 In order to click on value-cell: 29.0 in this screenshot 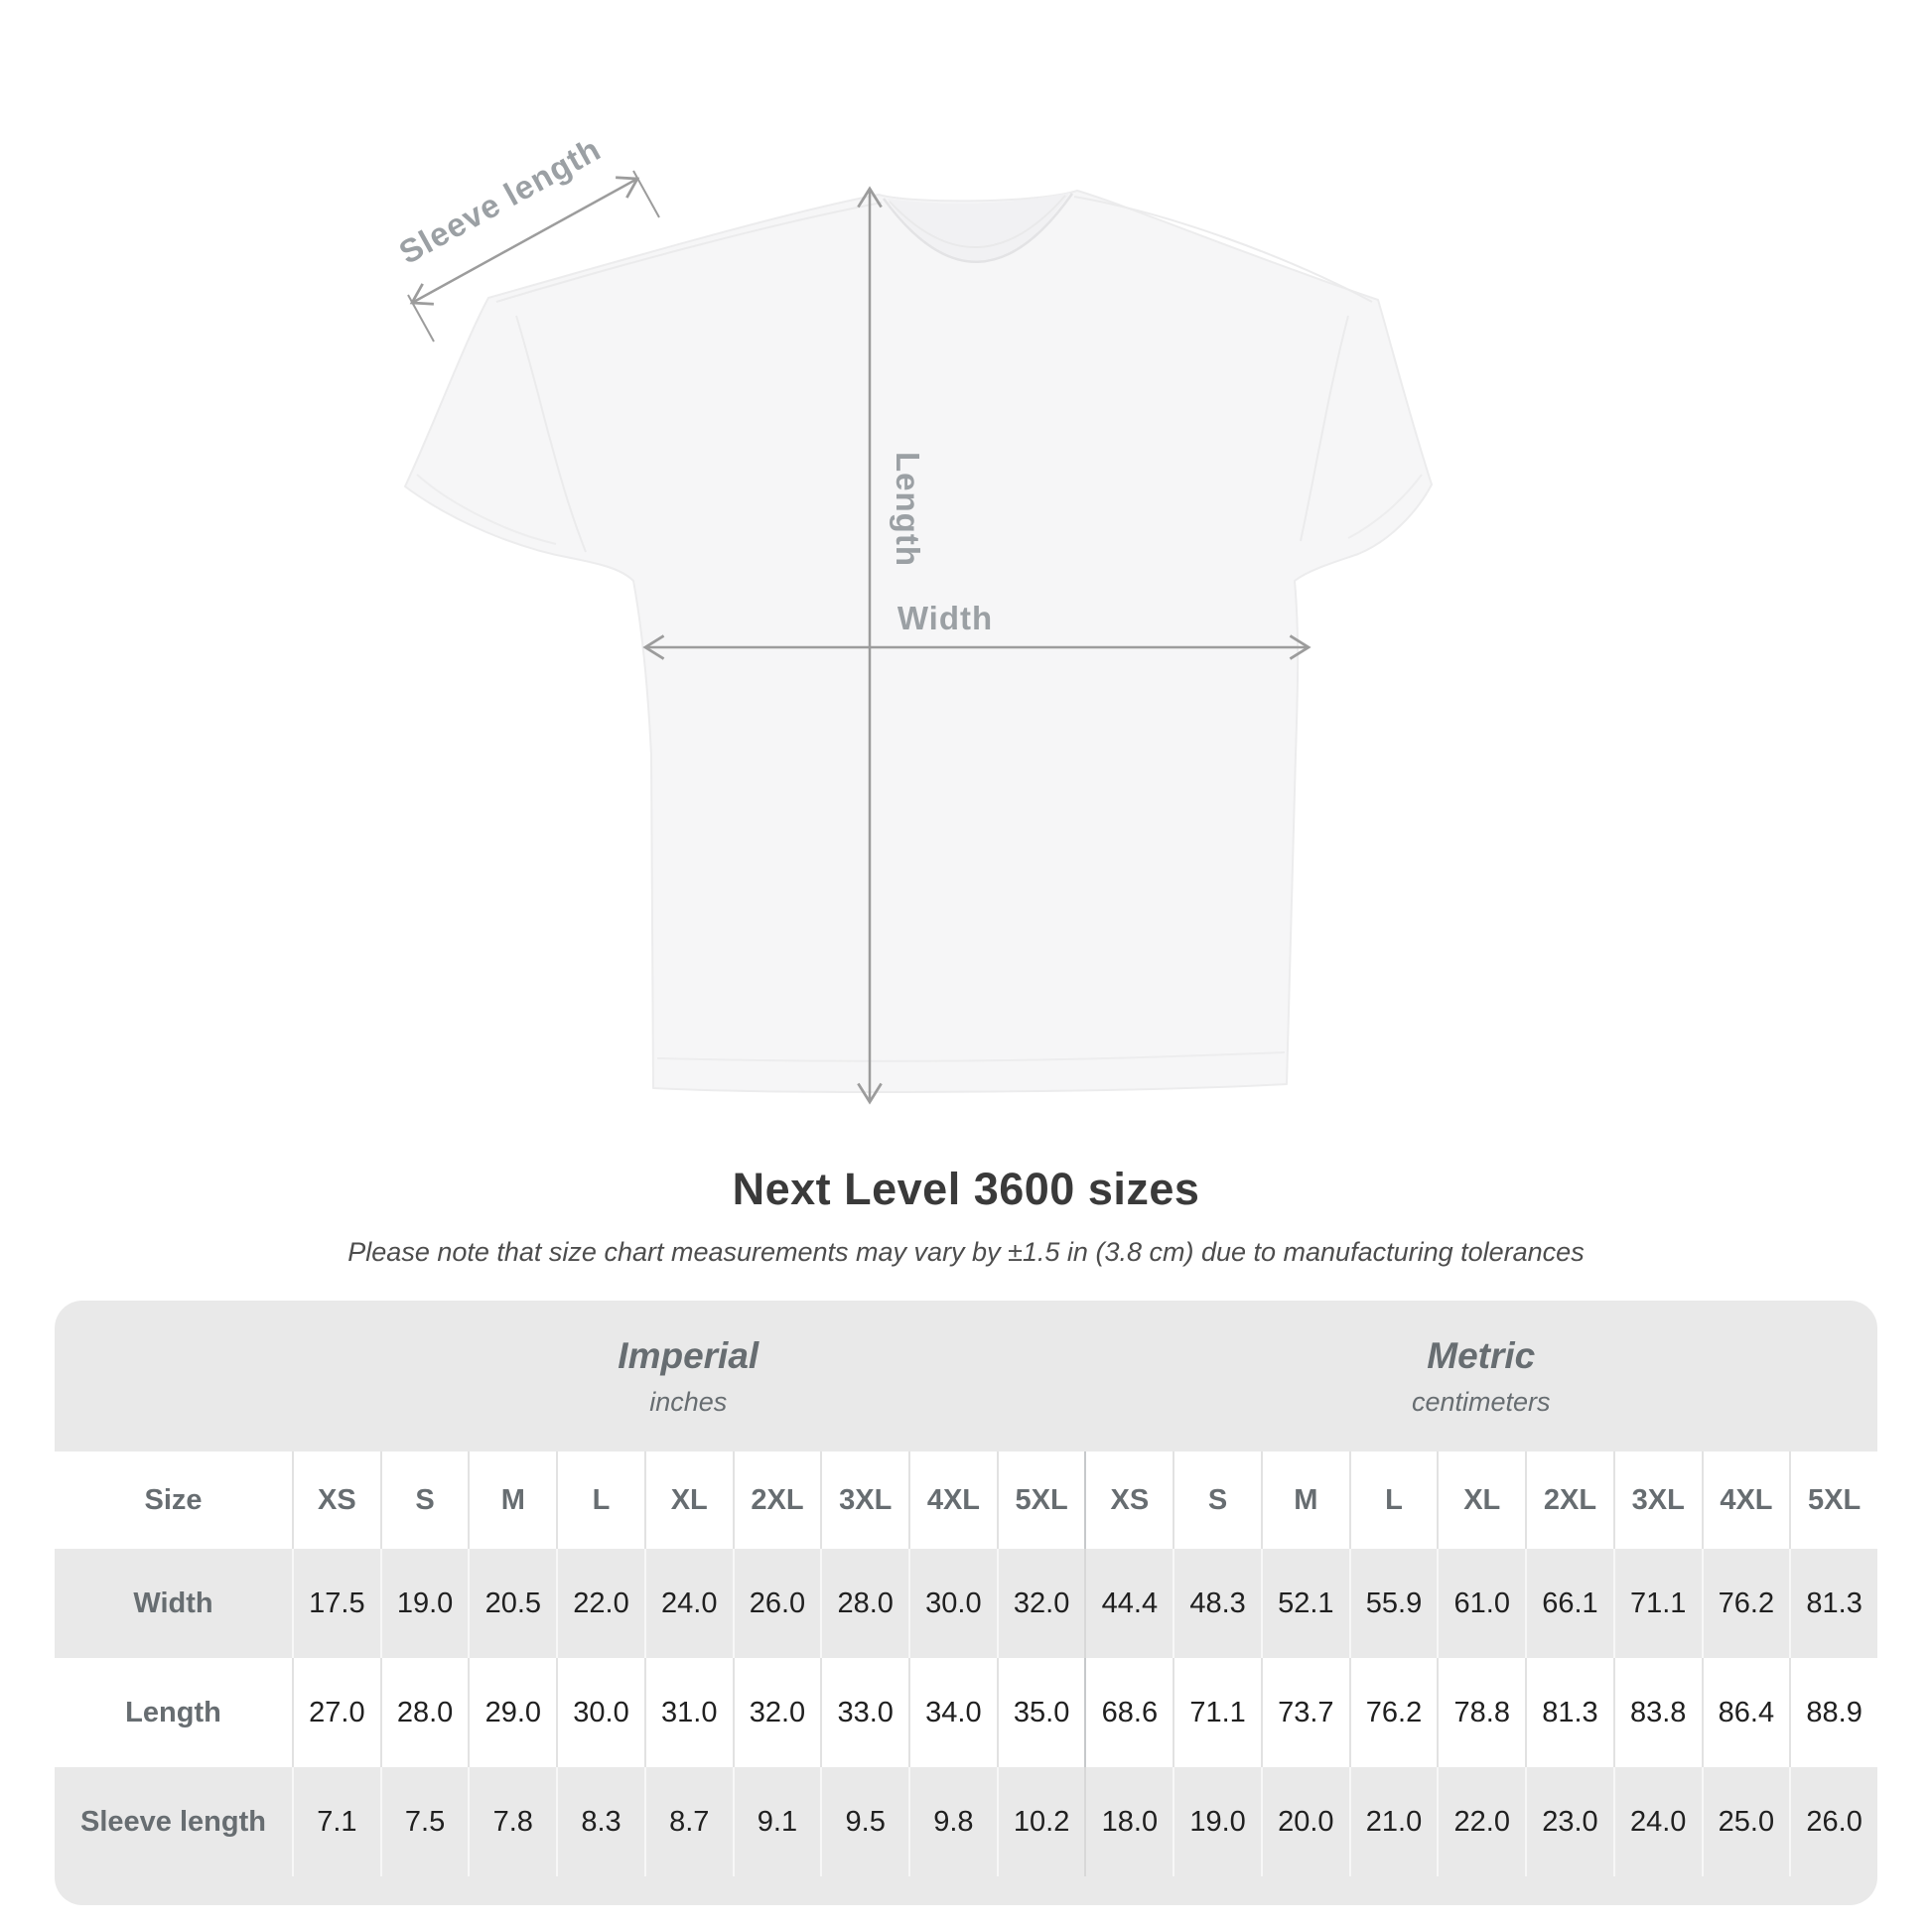, I will do `click(512, 1713)`.